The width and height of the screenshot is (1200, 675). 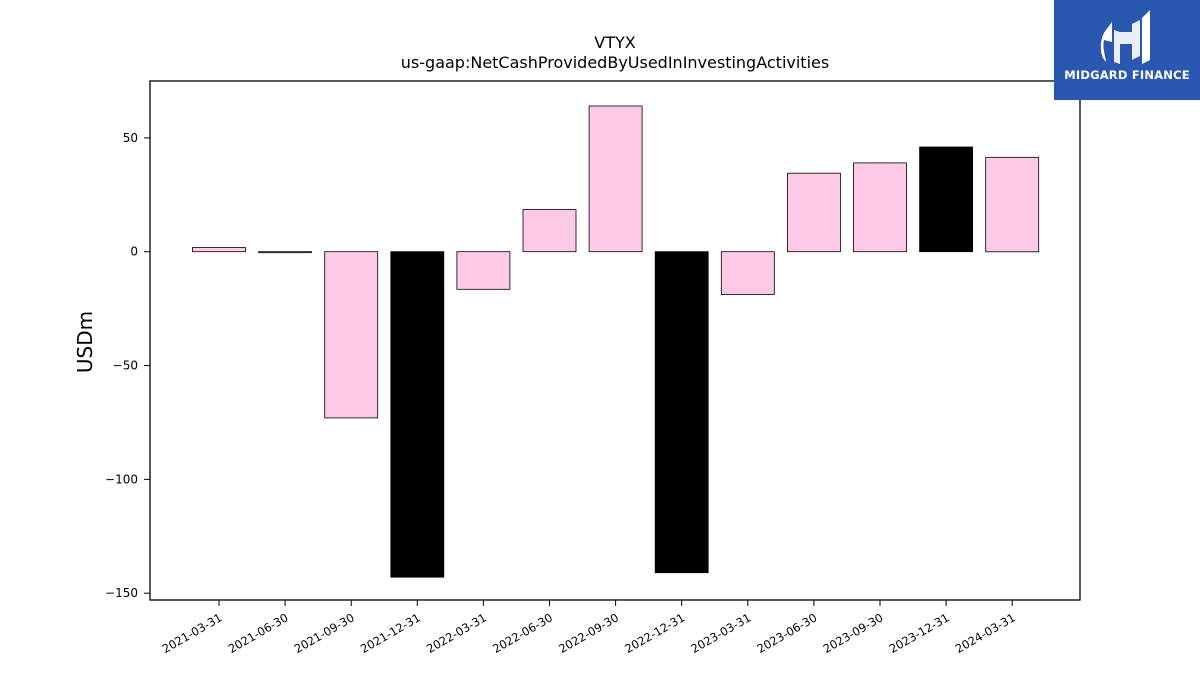 What do you see at coordinates (121, 479) in the screenshot?
I see `y-tick-label: −100` at bounding box center [121, 479].